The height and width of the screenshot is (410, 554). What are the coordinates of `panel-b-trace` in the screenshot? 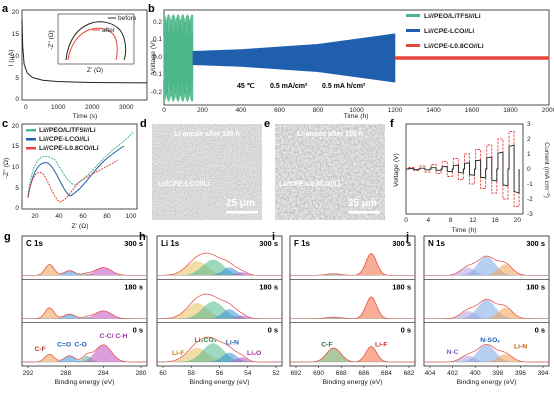 It's located at (178, 58).